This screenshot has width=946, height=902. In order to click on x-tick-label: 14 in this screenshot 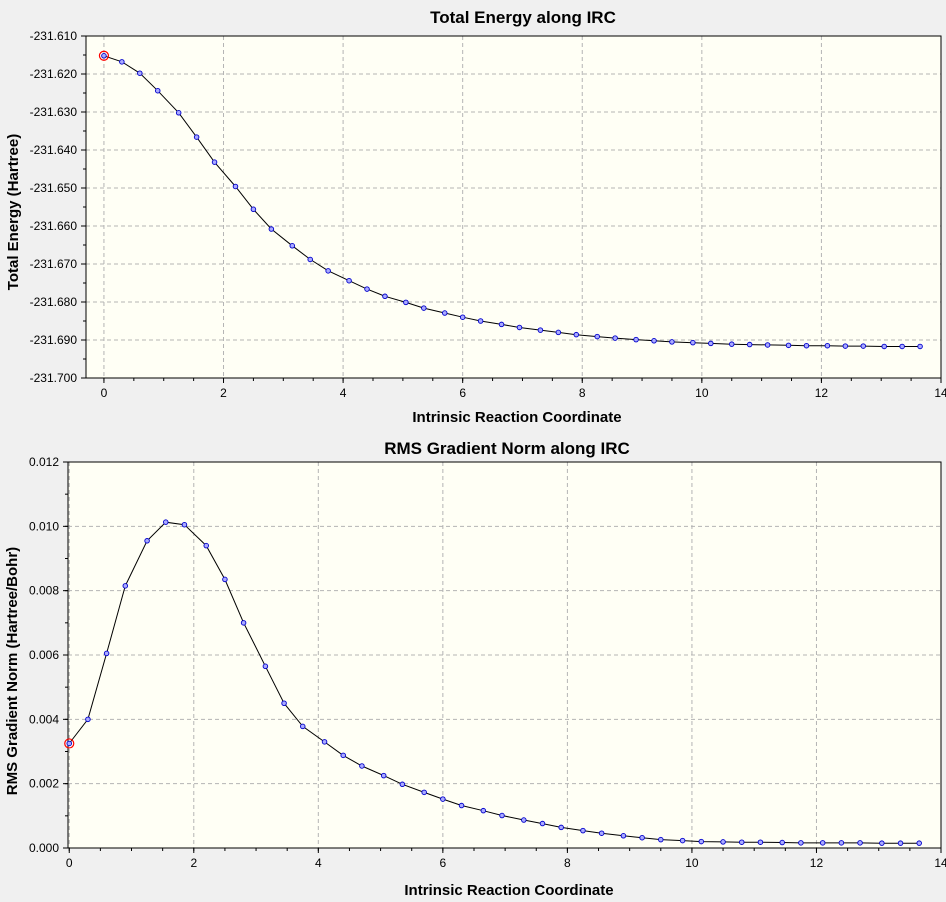, I will do `click(940, 393)`.